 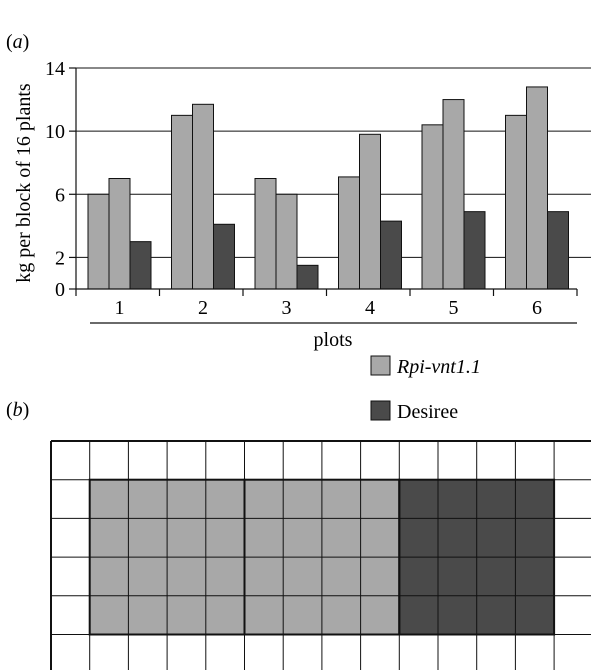 What do you see at coordinates (427, 412) in the screenshot?
I see `legend-label-desiree: Desiree` at bounding box center [427, 412].